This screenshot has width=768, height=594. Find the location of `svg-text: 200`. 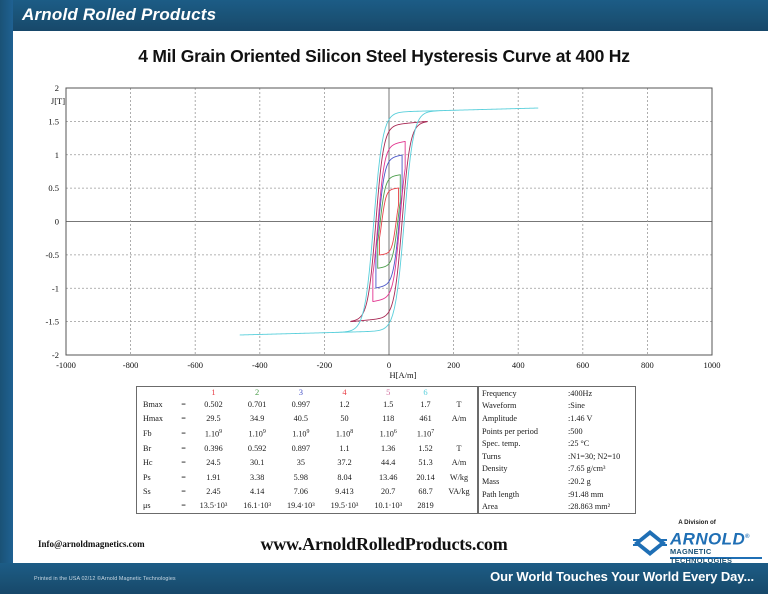

svg-text: 200 is located at coordinates (453, 365).